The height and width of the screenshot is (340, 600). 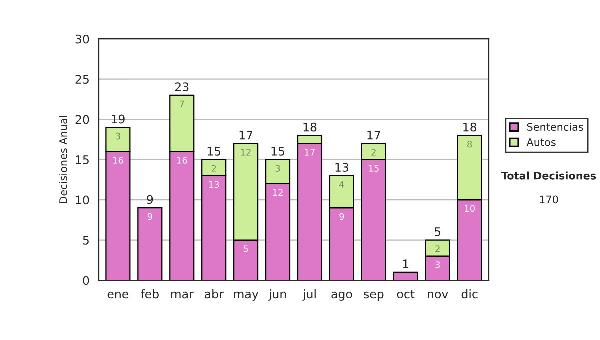 What do you see at coordinates (246, 249) in the screenshot?
I see `data-label: 5` at bounding box center [246, 249].